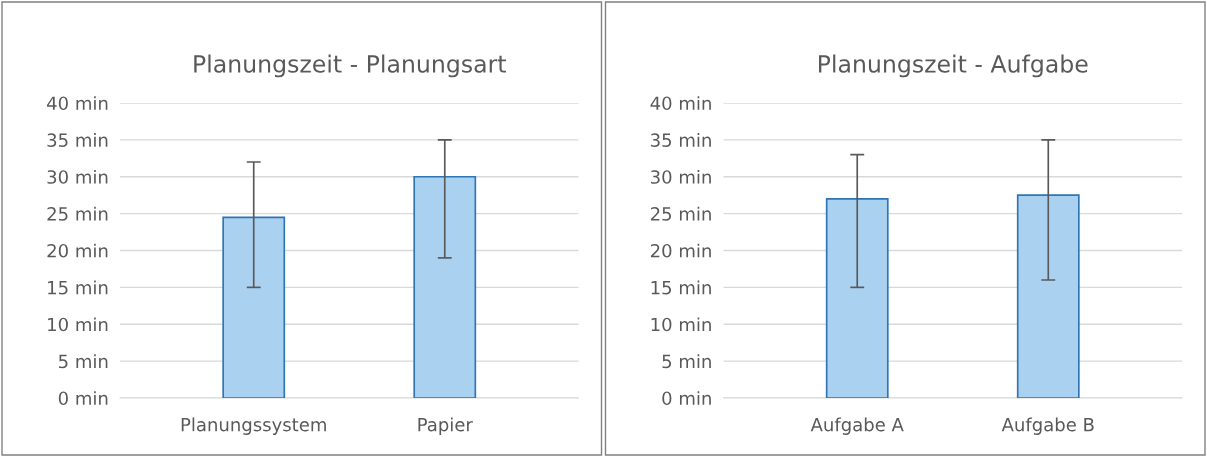 This screenshot has height=457, width=1207. What do you see at coordinates (350, 66) in the screenshot?
I see `chart-title: Planungszeit - Planungsart` at bounding box center [350, 66].